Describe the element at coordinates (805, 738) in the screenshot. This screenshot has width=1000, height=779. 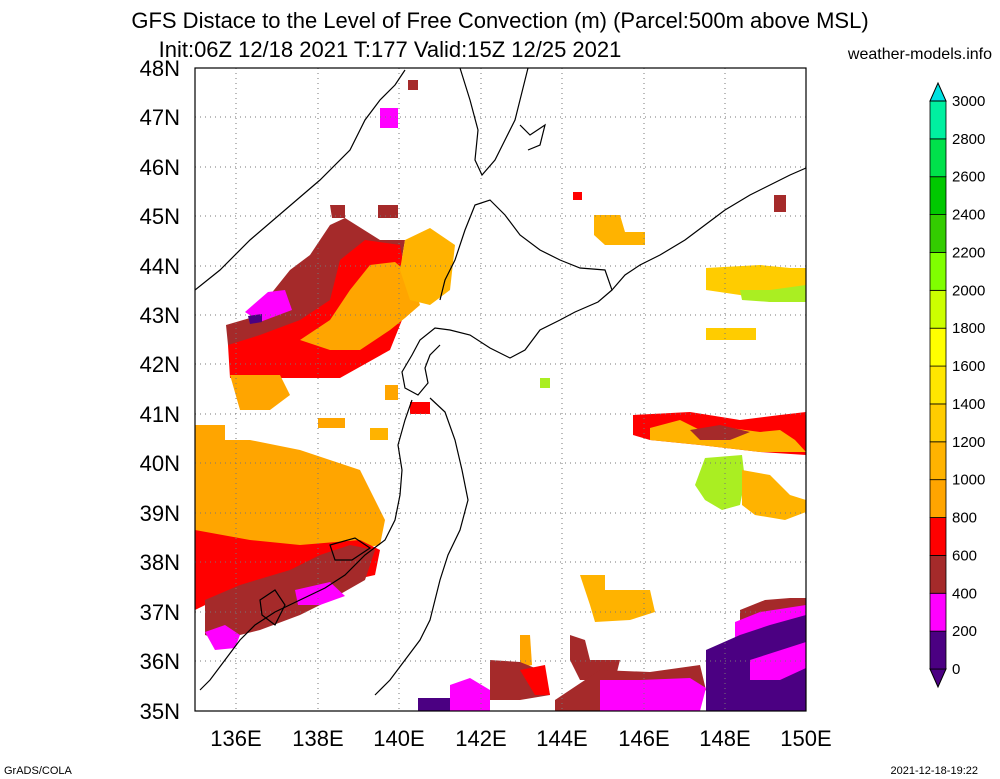
I see `lon-label: 150E` at that location.